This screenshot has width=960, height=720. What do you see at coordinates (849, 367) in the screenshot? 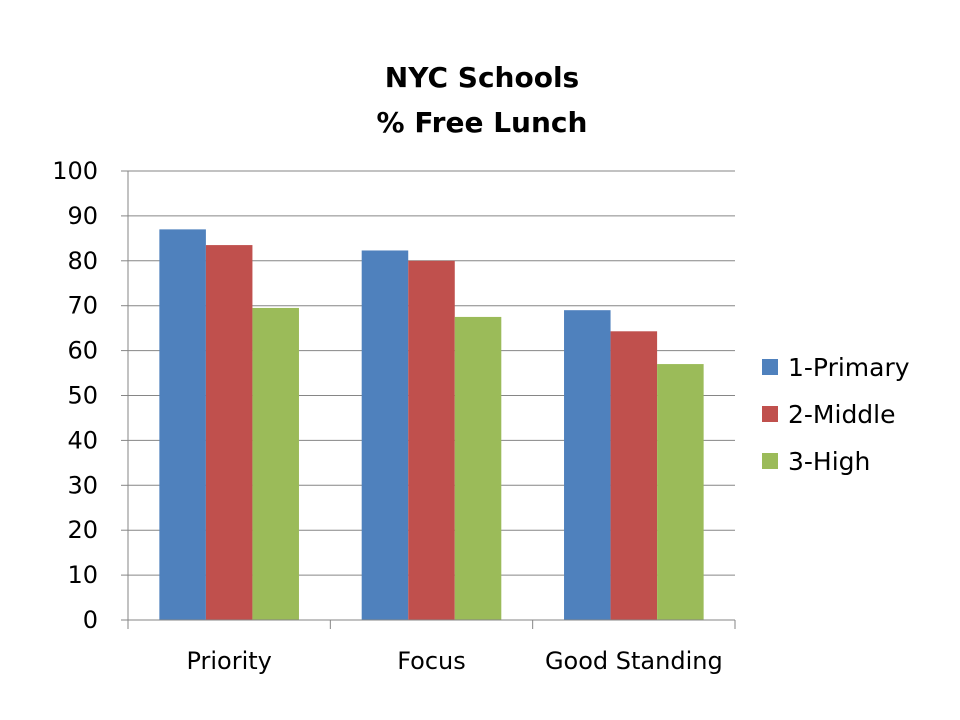
I see `legend-label: 1-Primary` at bounding box center [849, 367].